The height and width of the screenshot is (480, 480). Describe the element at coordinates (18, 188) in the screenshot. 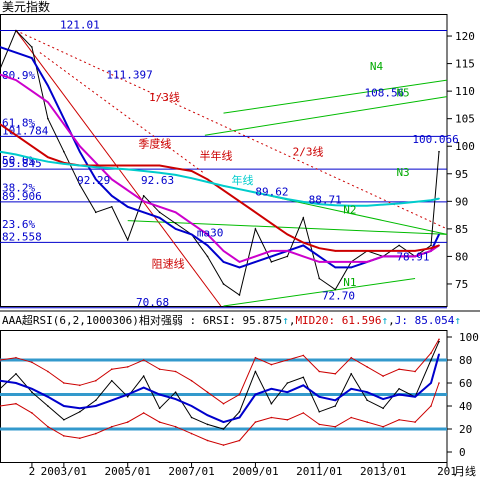

I see `fib-level-label: 38.2%` at that location.